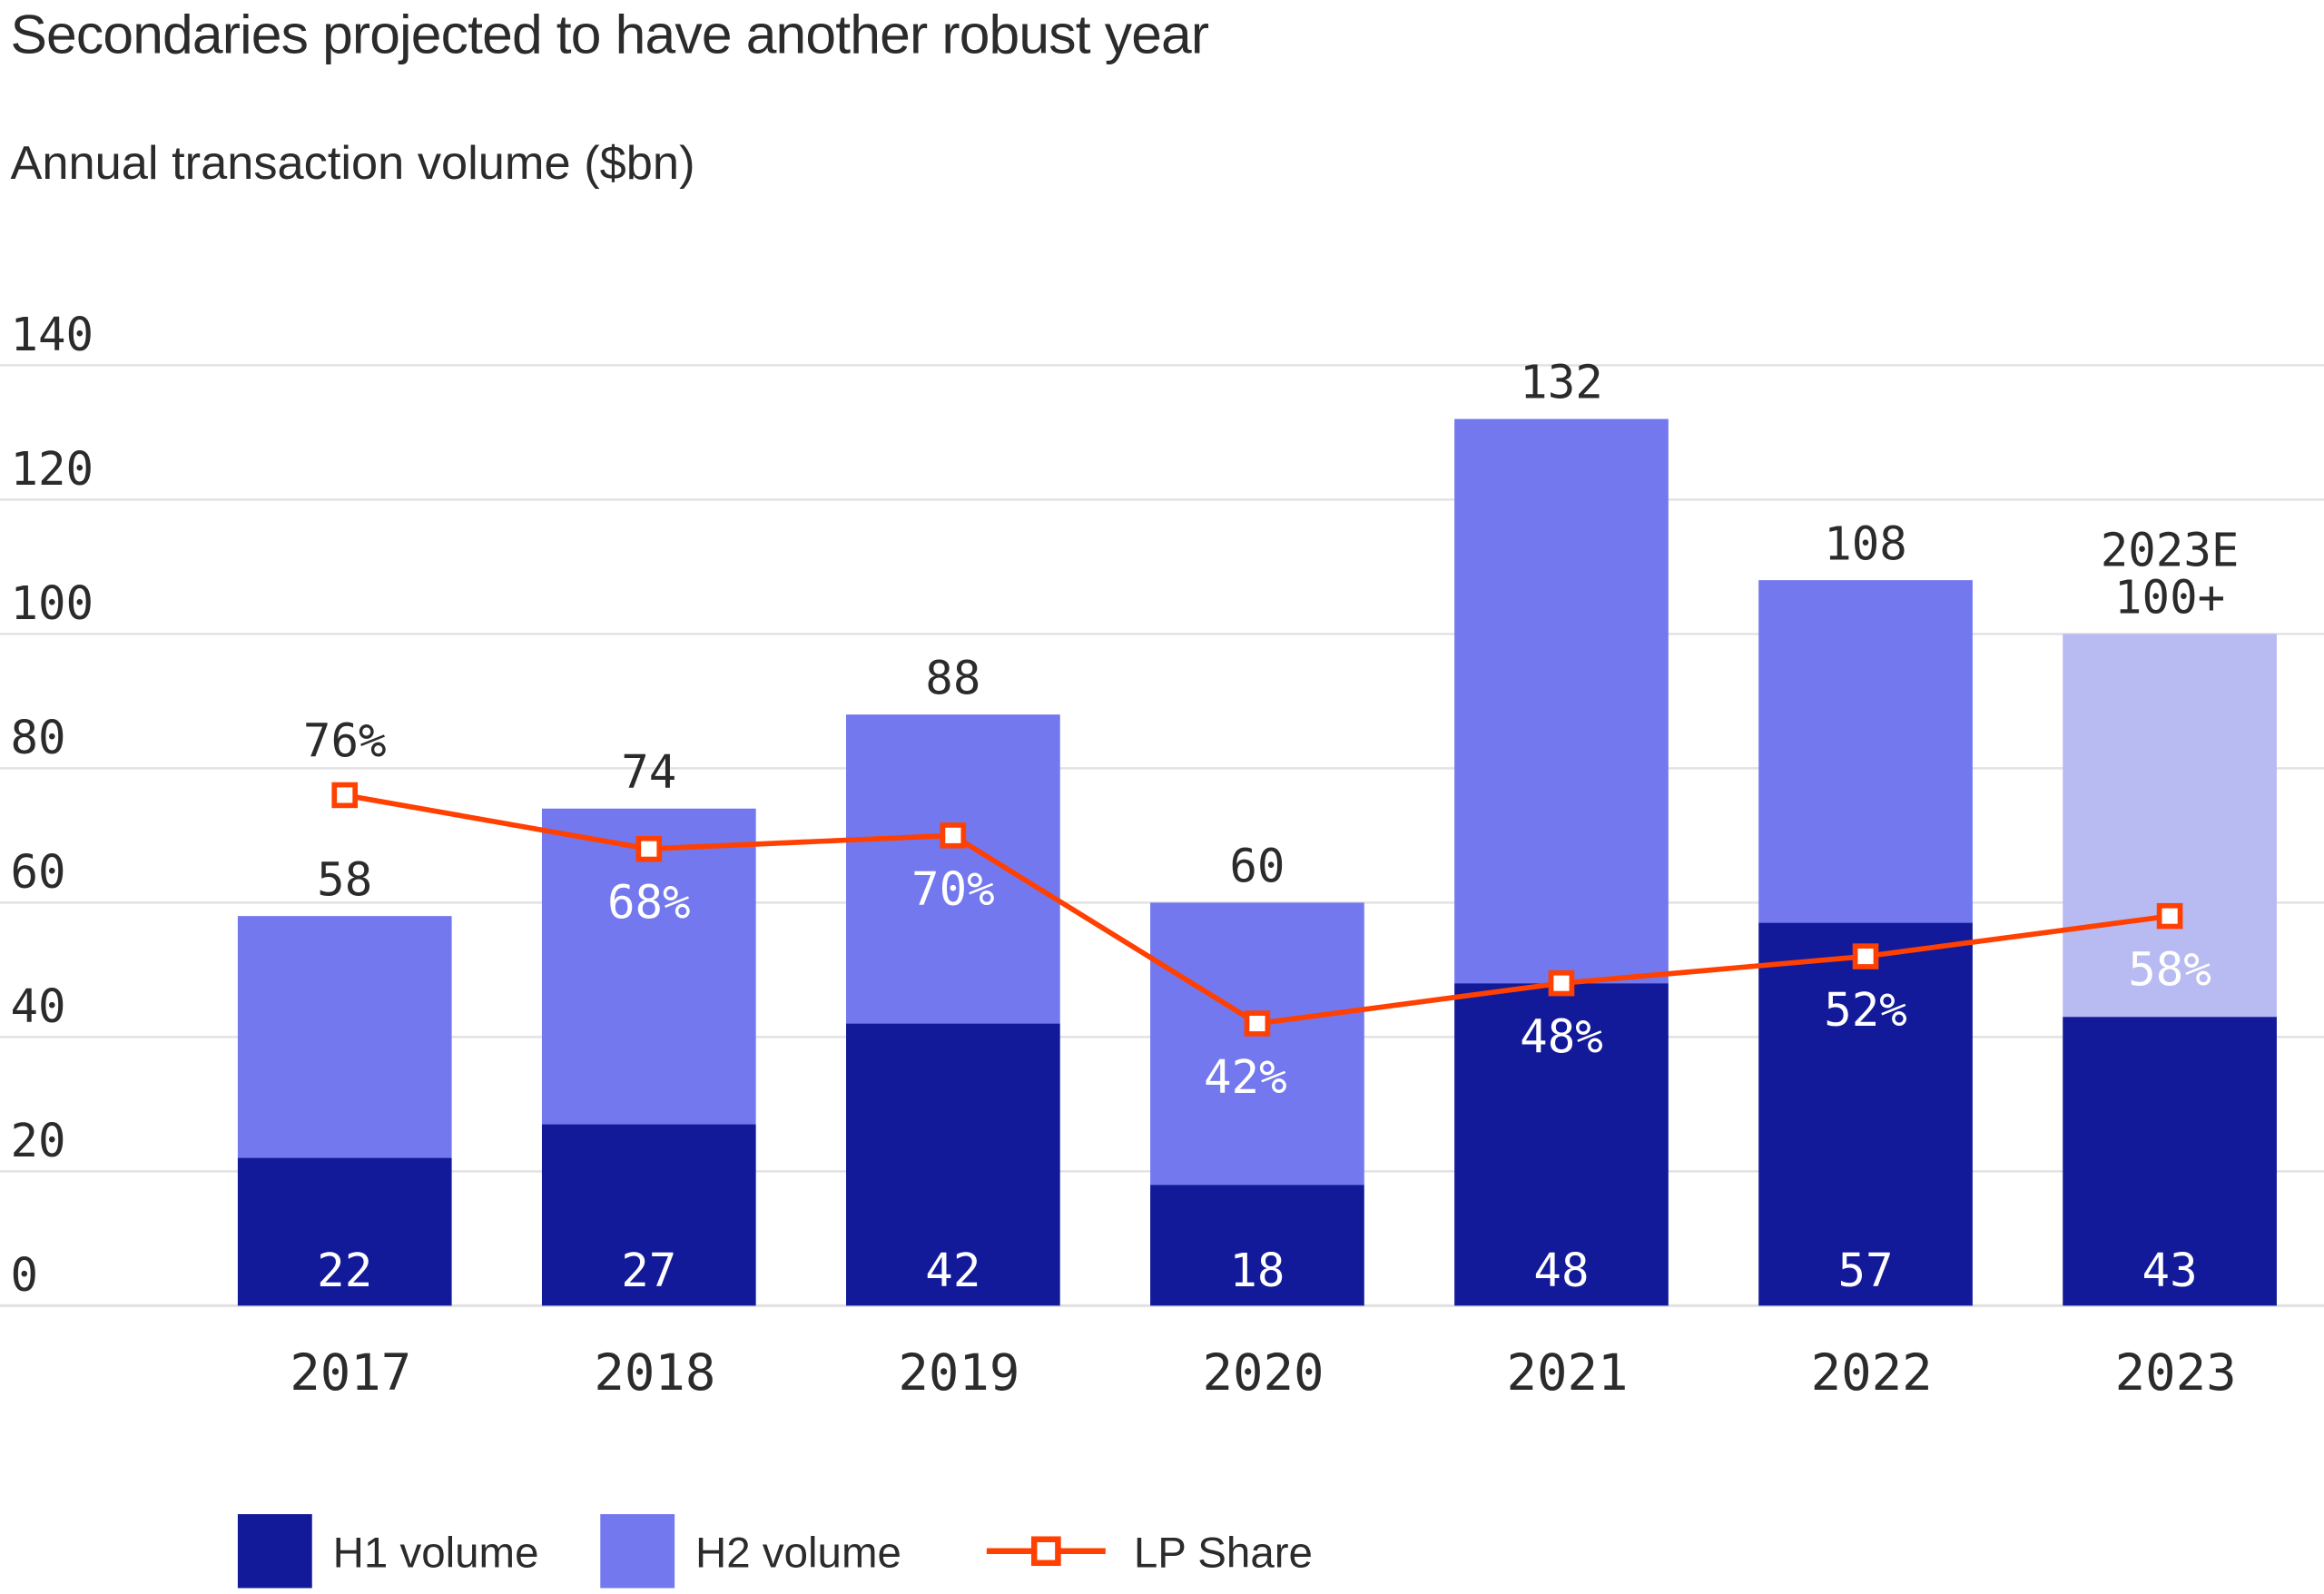 This screenshot has height=1594, width=2324. Describe the element at coordinates (2170, 1271) in the screenshot. I see `h1-value-label: 43` at that location.